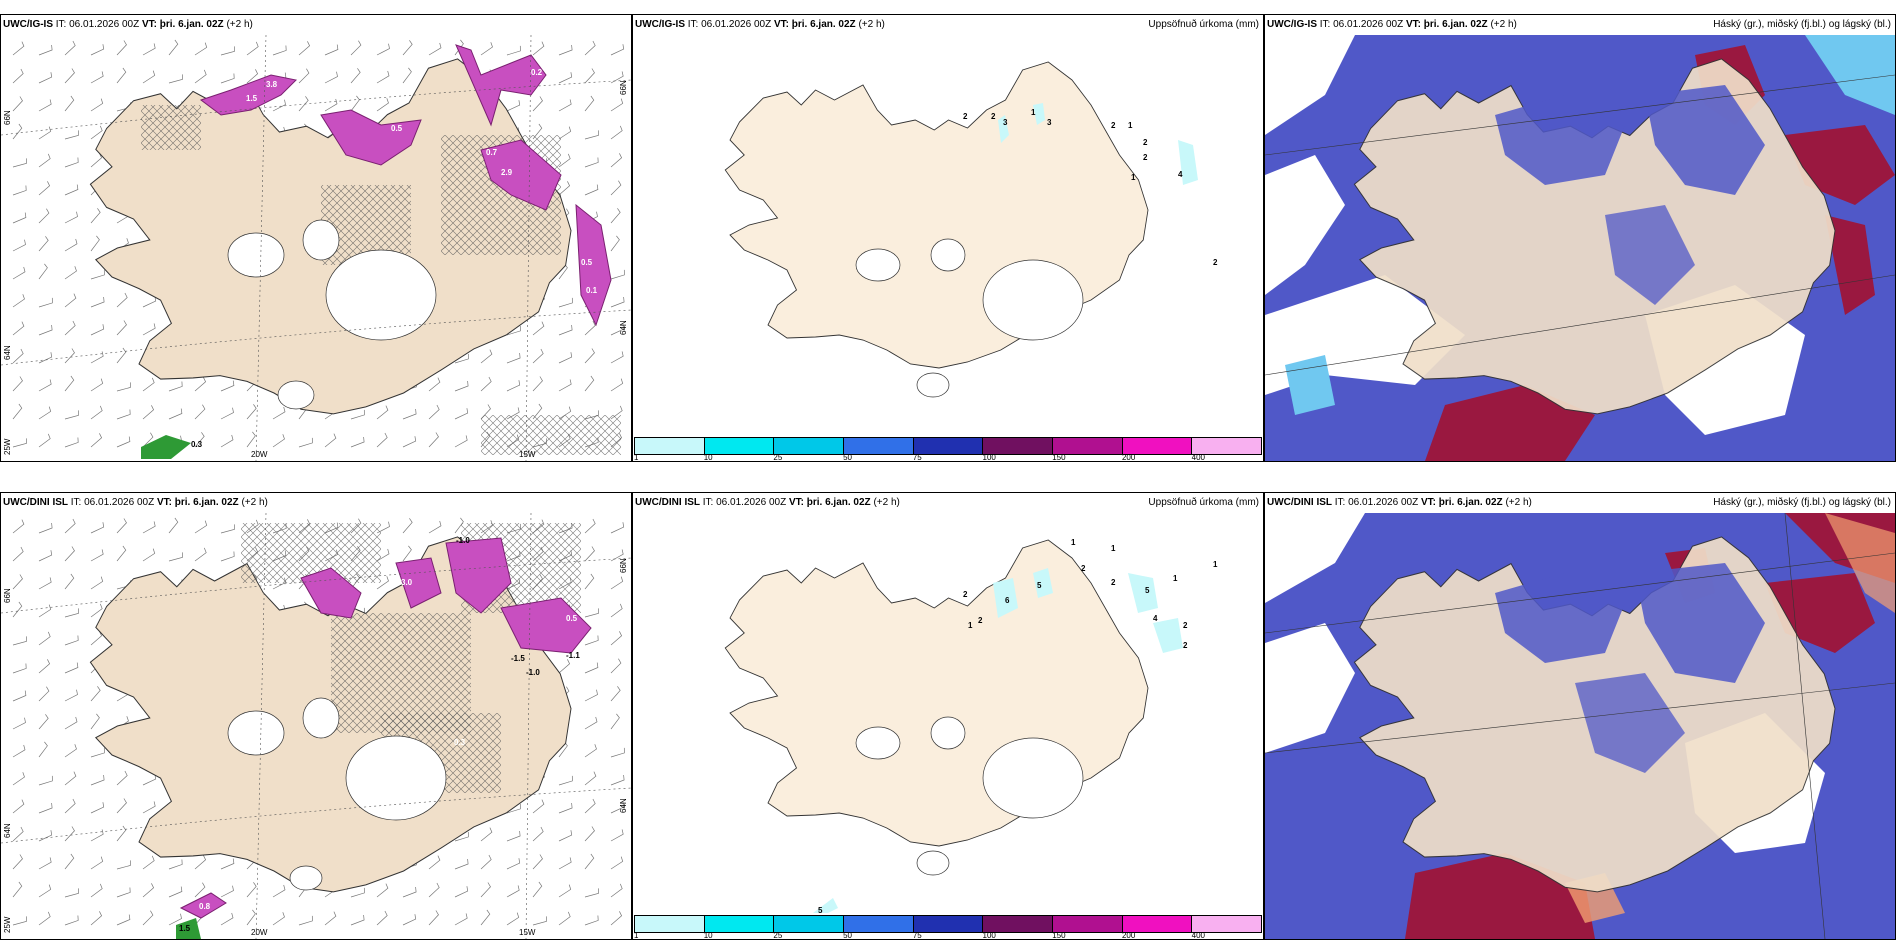 Image resolution: width=1900 pixels, height=950 pixels. Describe the element at coordinates (28, 24) in the screenshot. I see `model-name: UWC/IG-IS` at that location.